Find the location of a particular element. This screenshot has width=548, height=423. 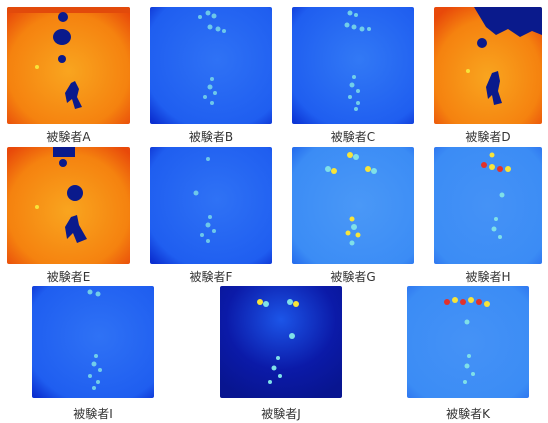

subject-label: 被験者D is located at coordinates (488, 137).